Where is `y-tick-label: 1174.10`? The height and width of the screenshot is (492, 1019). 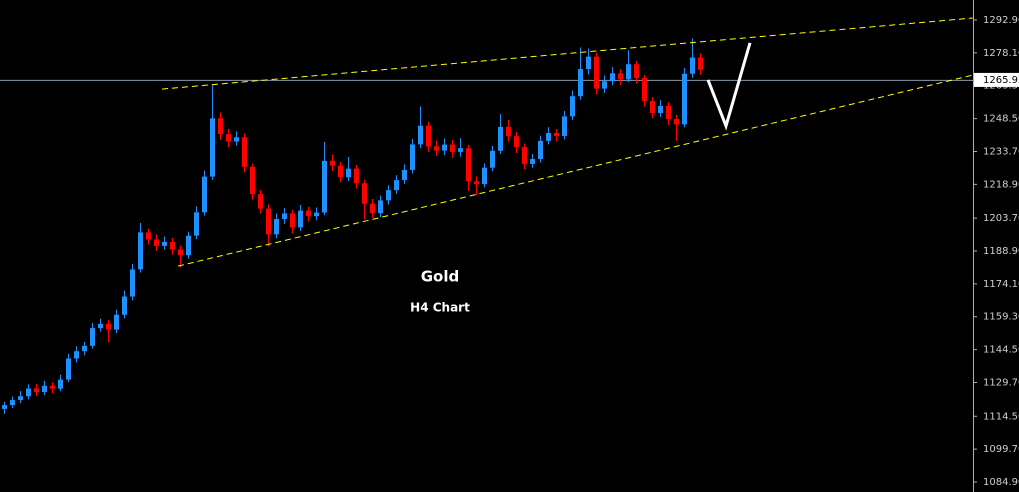
y-tick-label: 1174.10 is located at coordinates (1001, 284).